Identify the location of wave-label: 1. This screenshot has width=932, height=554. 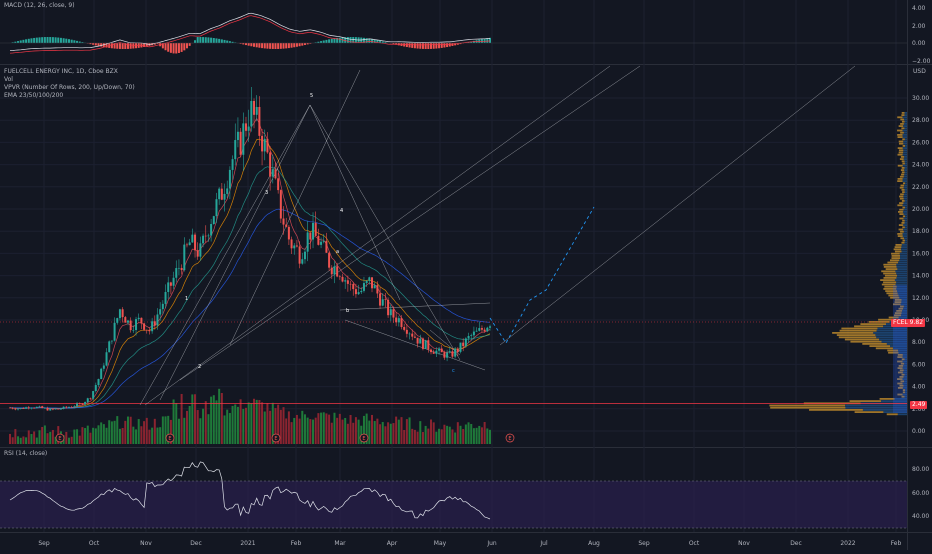
(186, 299).